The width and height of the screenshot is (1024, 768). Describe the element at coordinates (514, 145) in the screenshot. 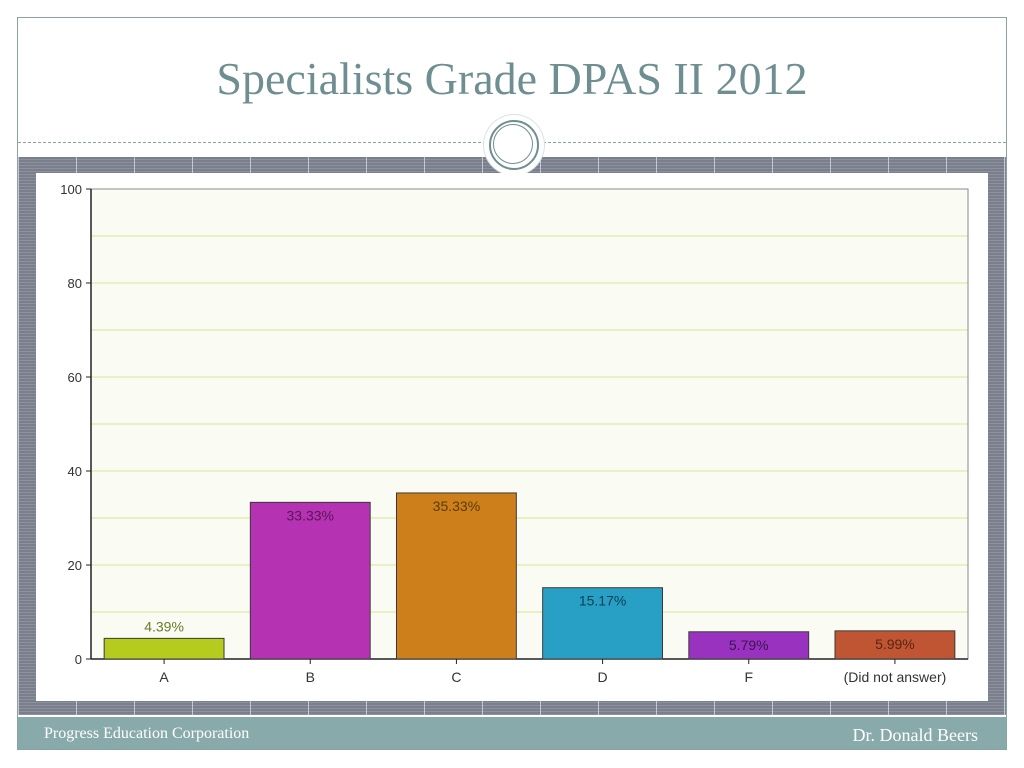

I see `circle-emblem-icon` at that location.